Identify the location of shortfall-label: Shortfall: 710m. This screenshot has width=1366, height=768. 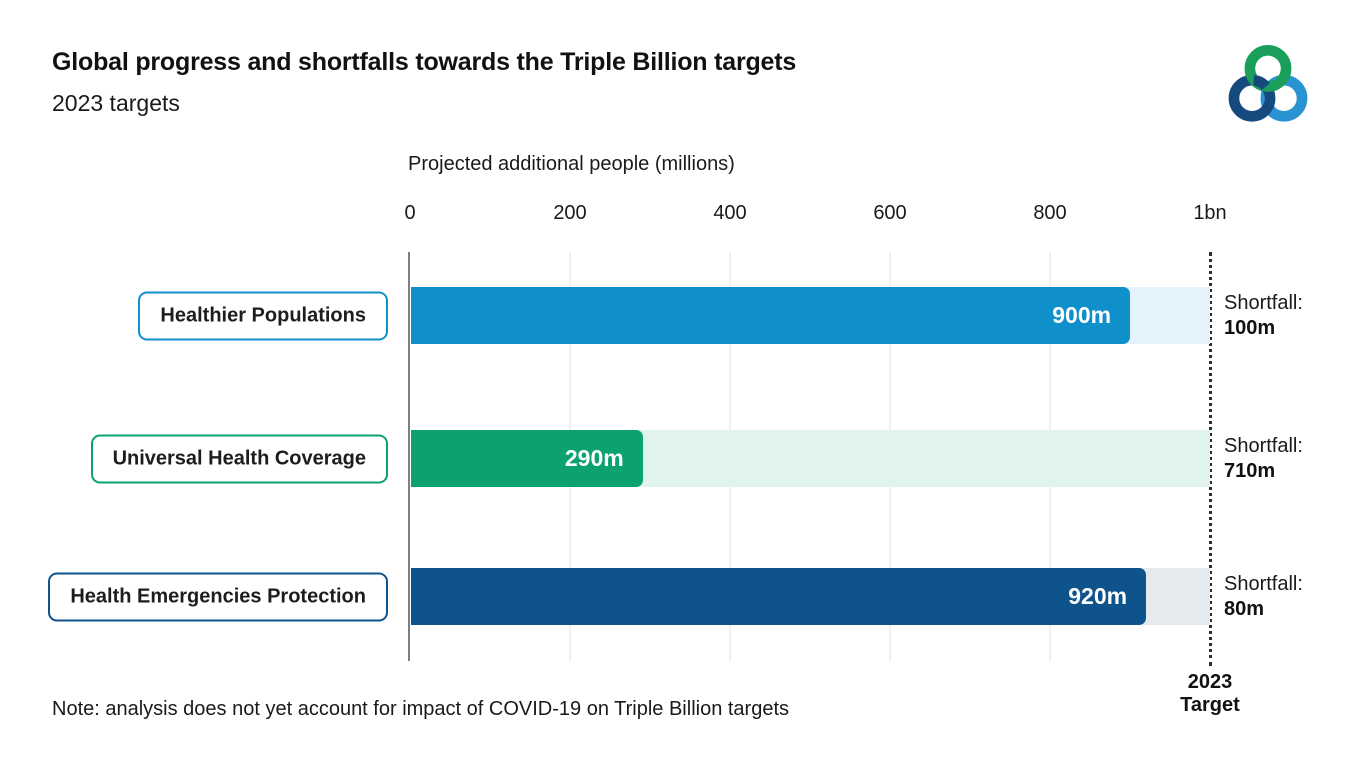
(1263, 459).